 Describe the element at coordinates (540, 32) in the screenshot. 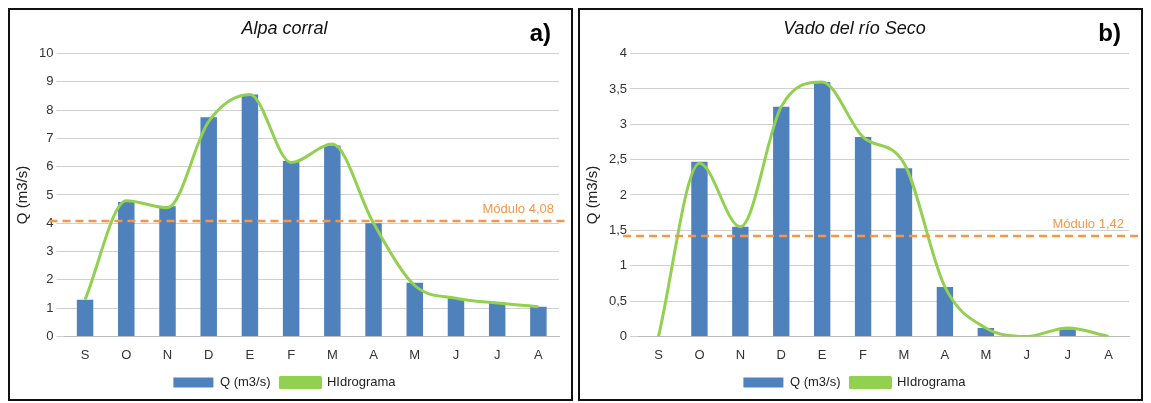

I see `text: a)` at that location.